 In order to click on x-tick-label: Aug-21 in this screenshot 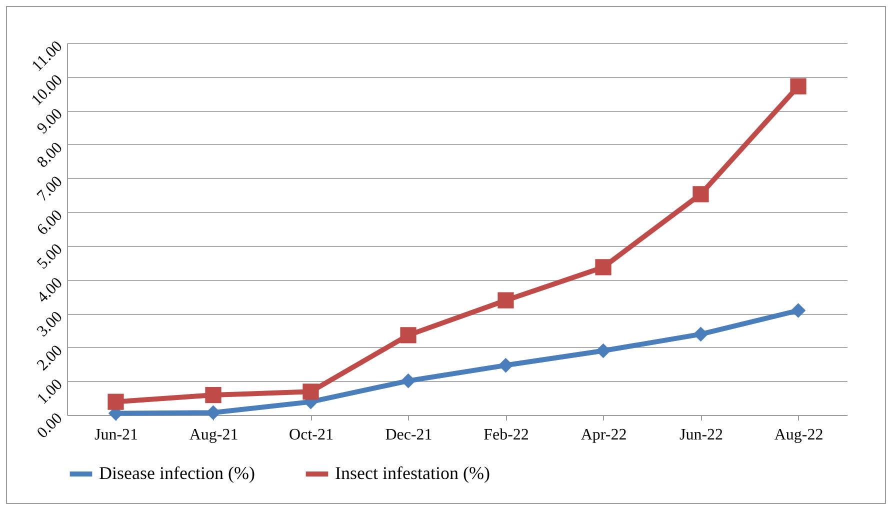, I will do `click(213, 435)`.